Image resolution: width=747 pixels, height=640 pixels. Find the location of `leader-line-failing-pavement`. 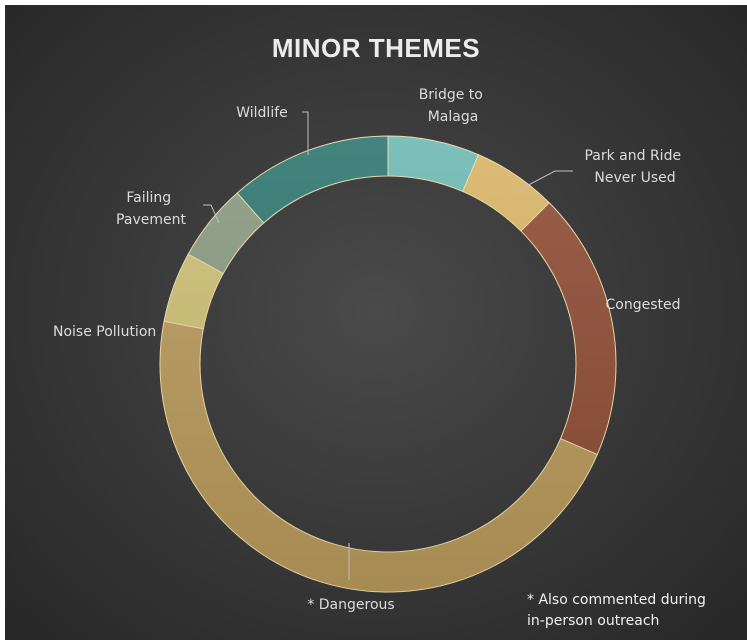

leader-line-failing-pavement is located at coordinates (211, 214).